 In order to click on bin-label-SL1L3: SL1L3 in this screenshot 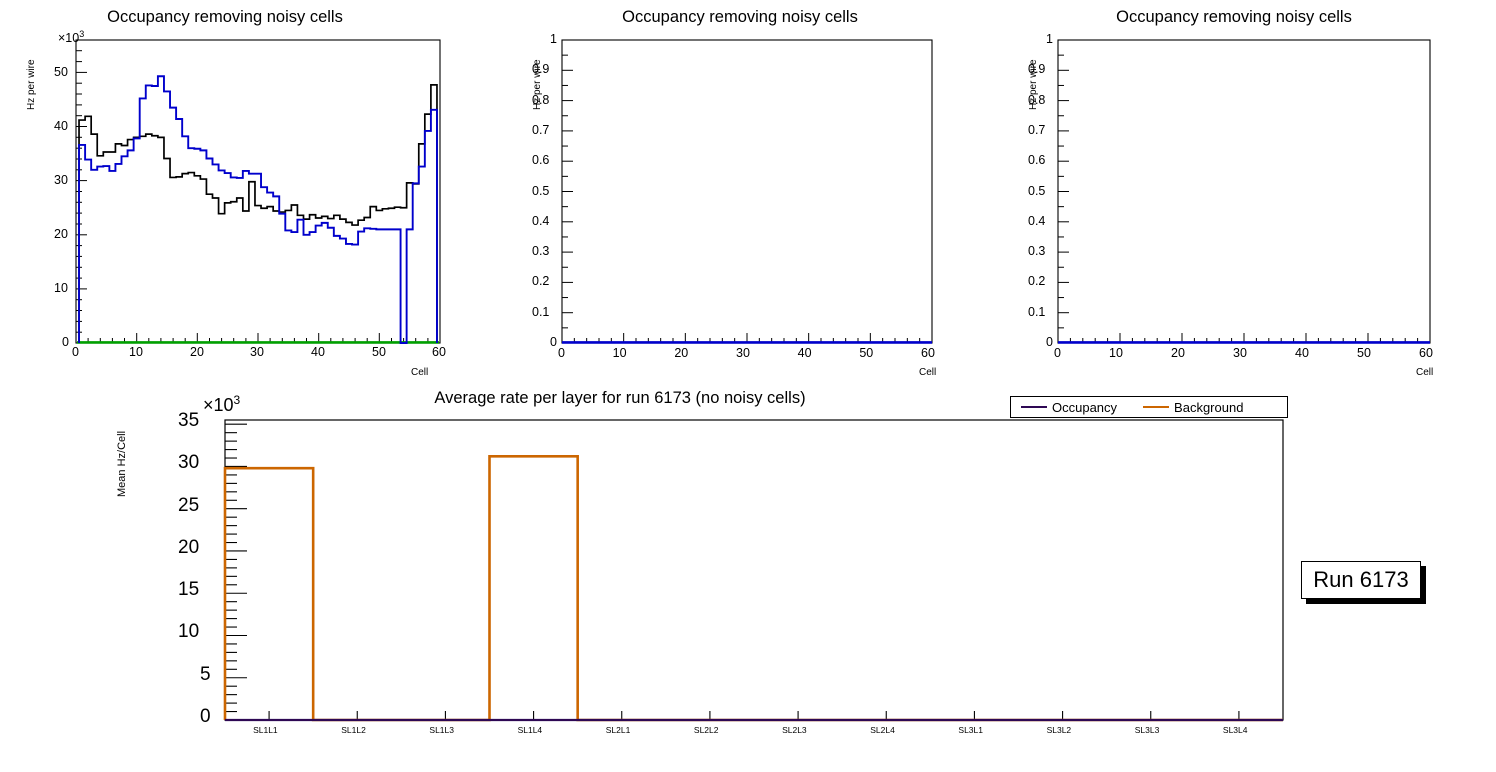, I will do `click(441, 730)`.